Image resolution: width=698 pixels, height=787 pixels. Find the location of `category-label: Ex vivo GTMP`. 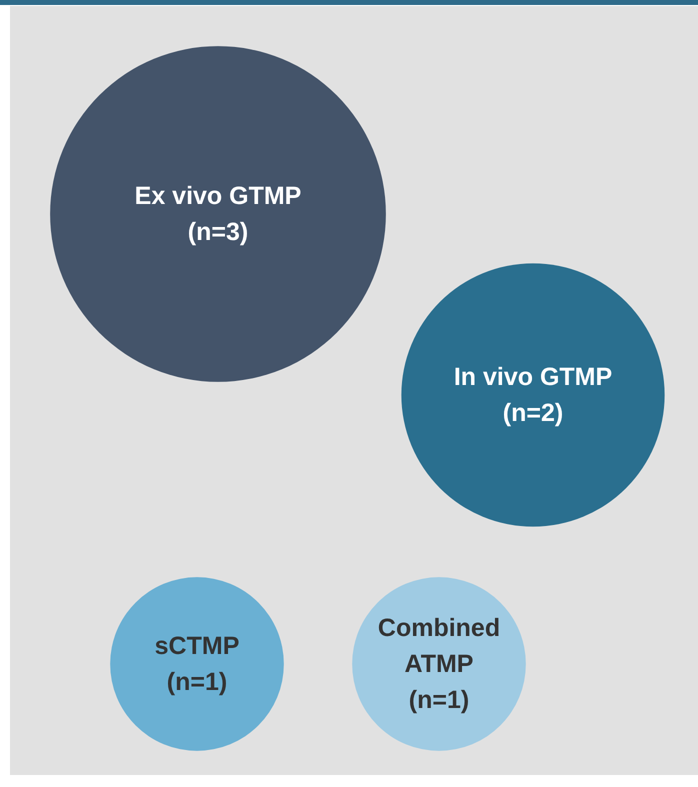

category-label: Ex vivo GTMP is located at coordinates (218, 196).